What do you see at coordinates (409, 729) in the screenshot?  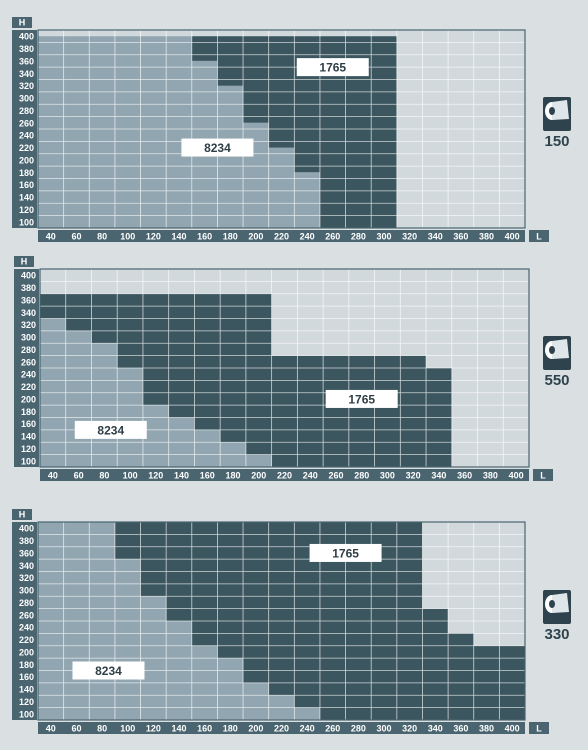 I see `x-tick-label: 320` at bounding box center [409, 729].